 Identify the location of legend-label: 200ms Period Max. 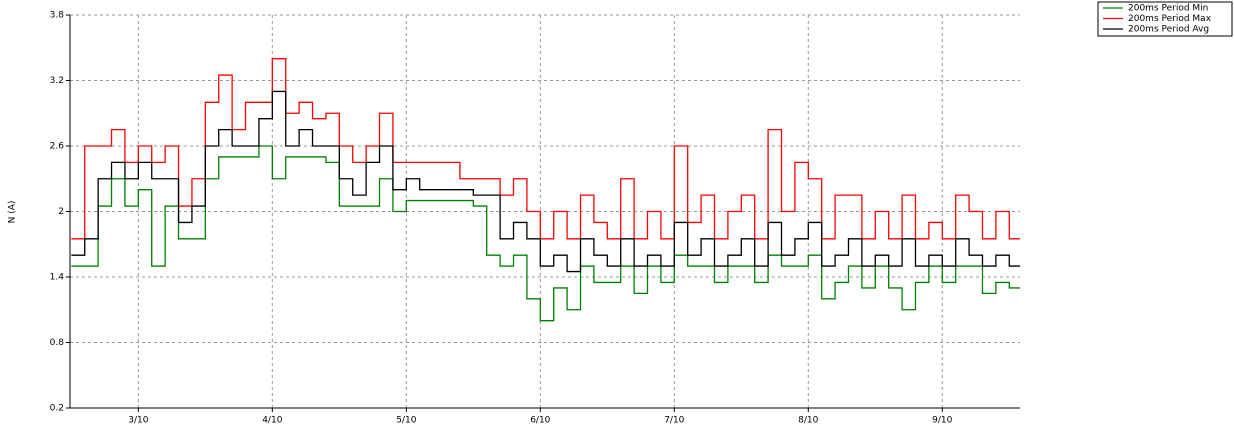
(1170, 19).